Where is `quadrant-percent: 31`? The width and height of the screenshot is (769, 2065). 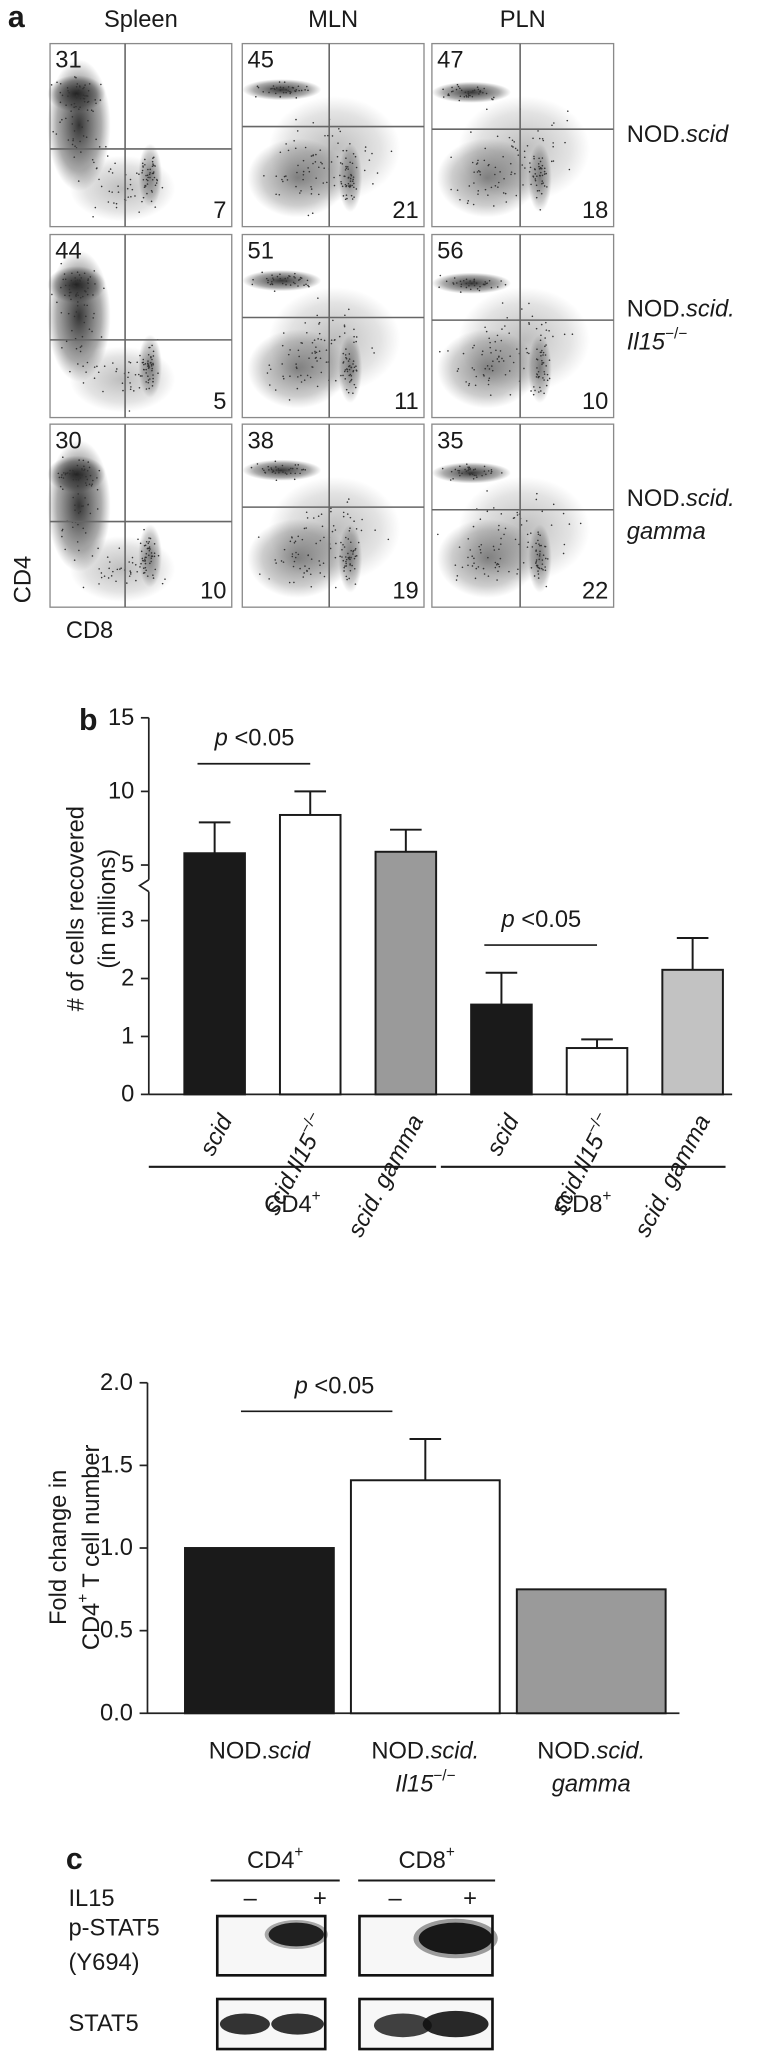
quadrant-percent: 31 is located at coordinates (68, 61).